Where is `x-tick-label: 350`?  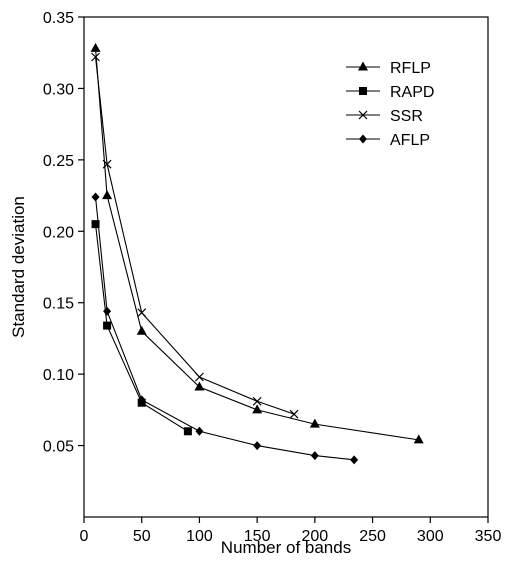
x-tick-label: 350 is located at coordinates (488, 536).